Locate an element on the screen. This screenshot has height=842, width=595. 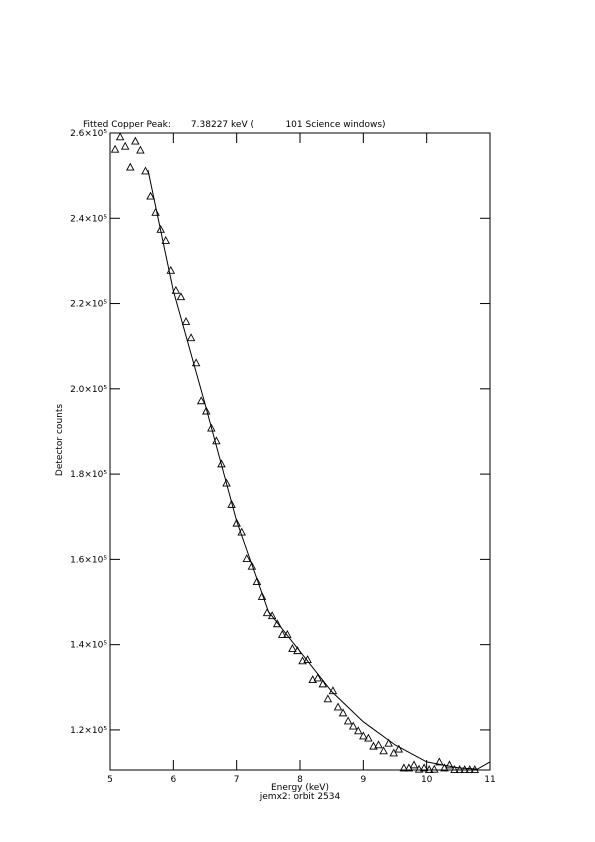
x-tick-label: 7 is located at coordinates (237, 780).